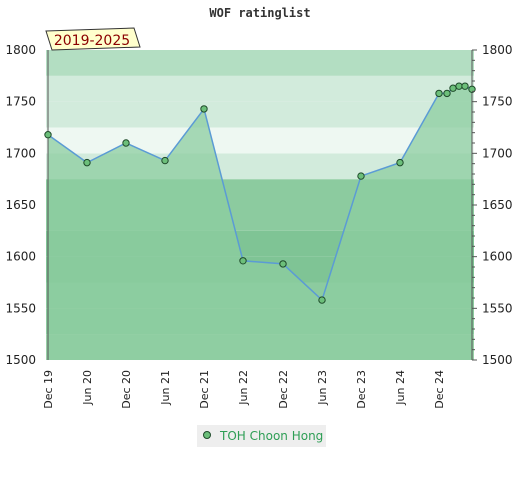 The width and height of the screenshot is (520, 480). I want to click on period-badge-shape, so click(93, 39).